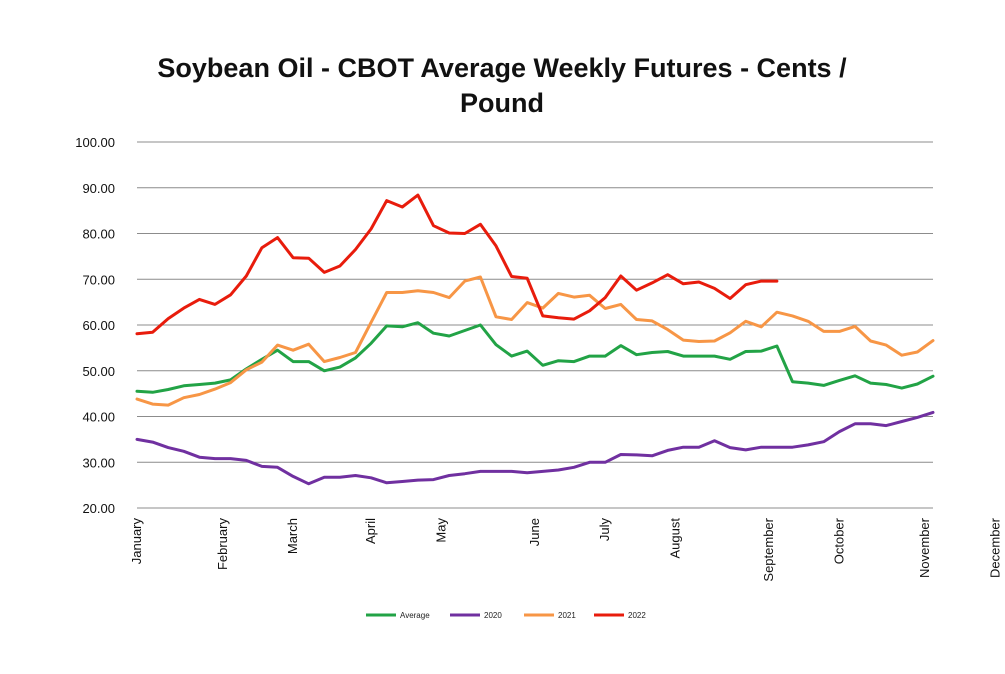  I want to click on chart-title-line2: Pound, so click(502, 103).